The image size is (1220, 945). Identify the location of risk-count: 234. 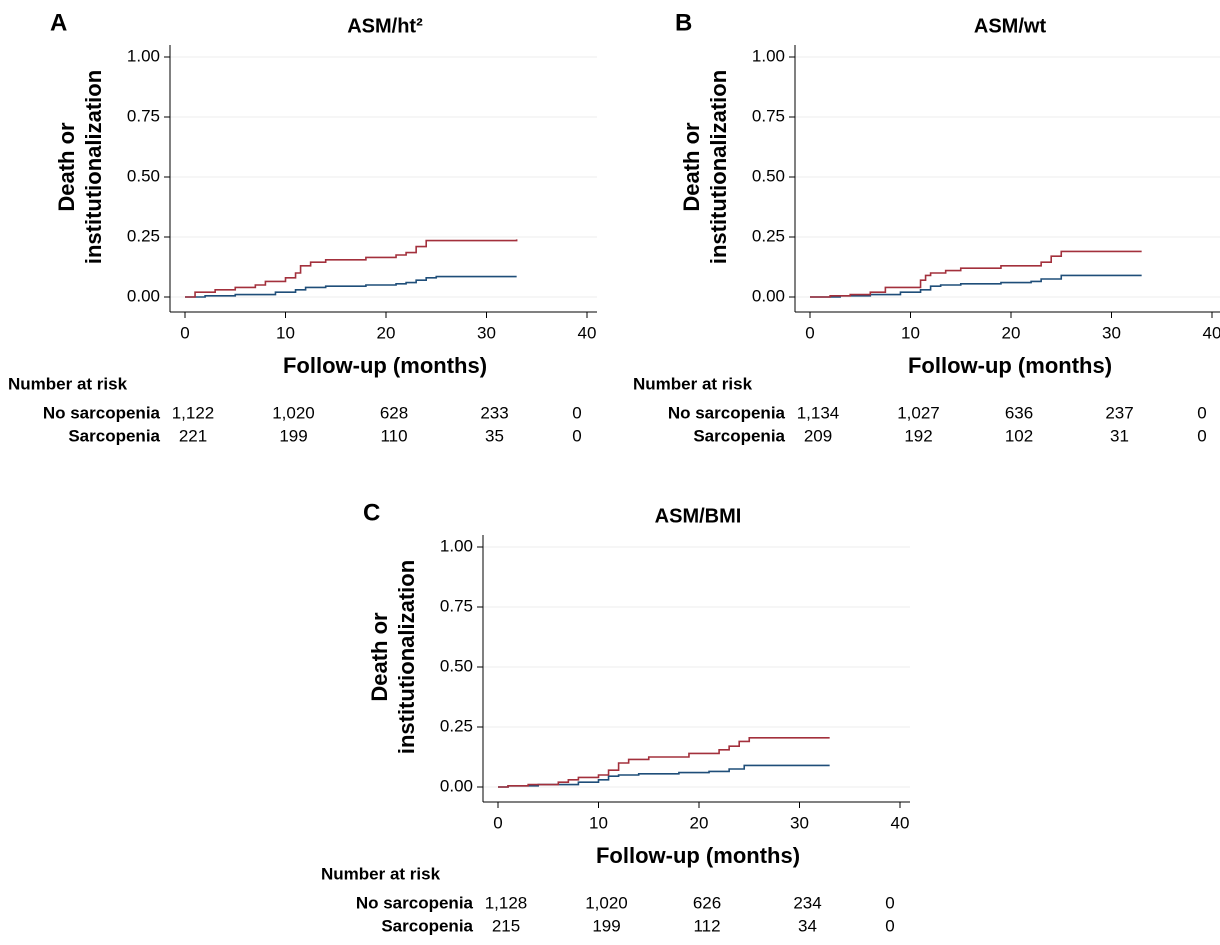
(807, 902).